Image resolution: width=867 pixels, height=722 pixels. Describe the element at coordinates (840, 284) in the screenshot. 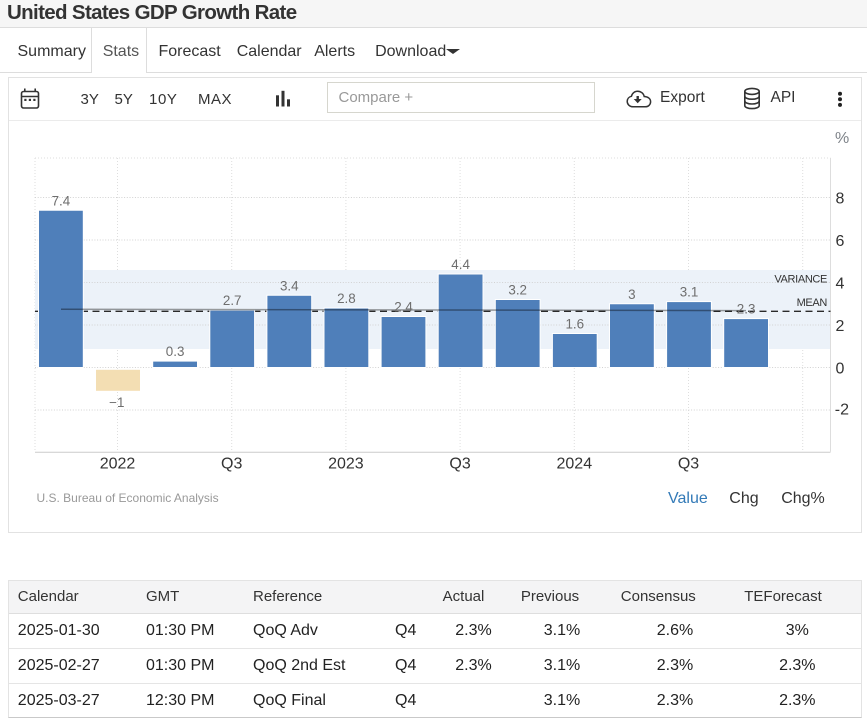

I see `svg-text: 4` at that location.